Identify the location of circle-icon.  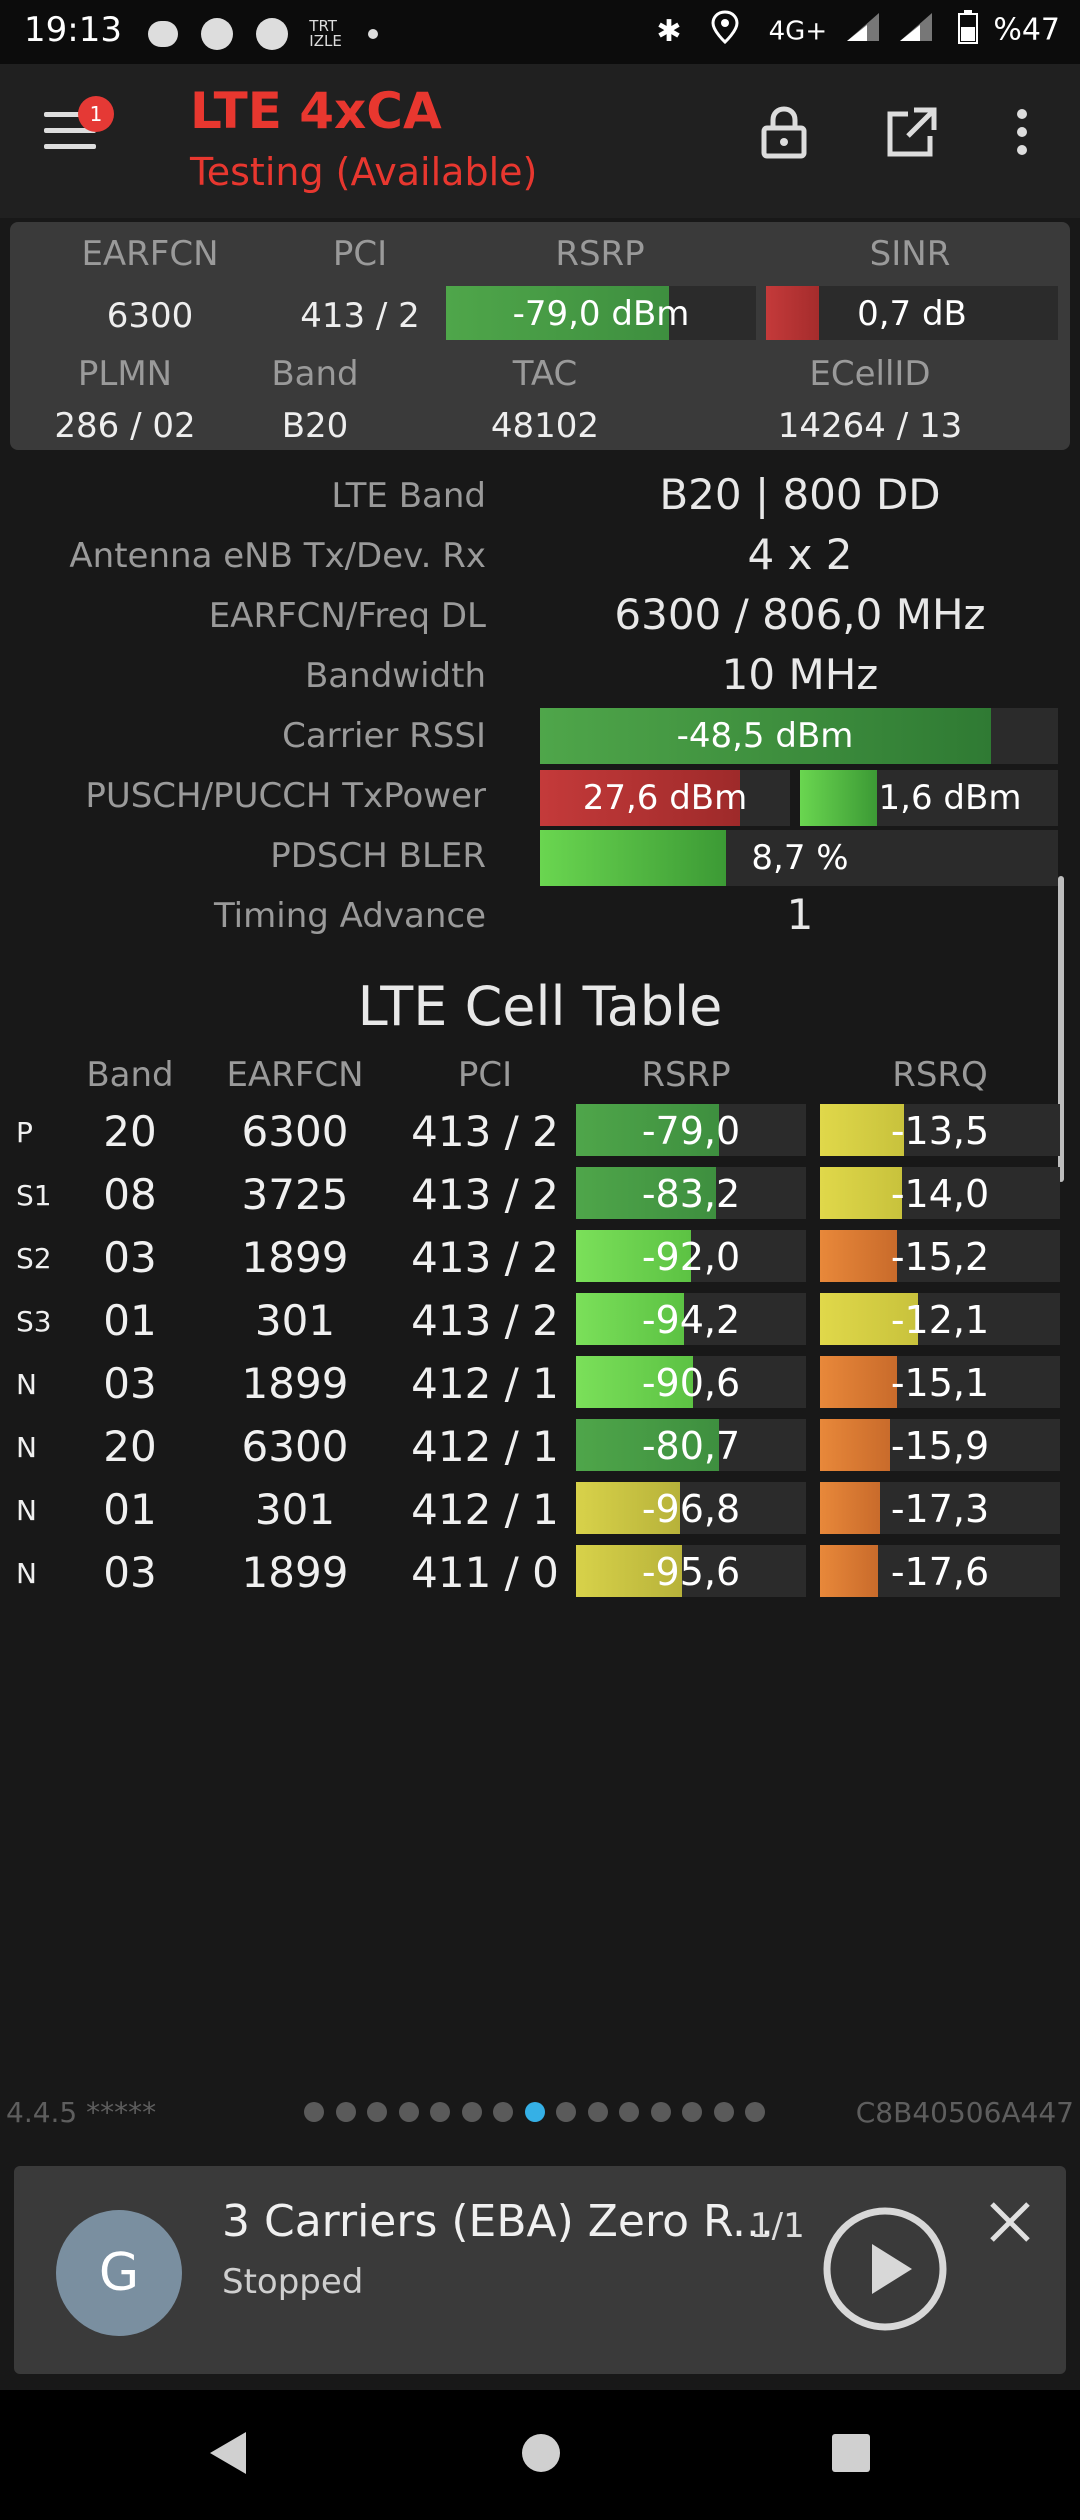
(272, 34).